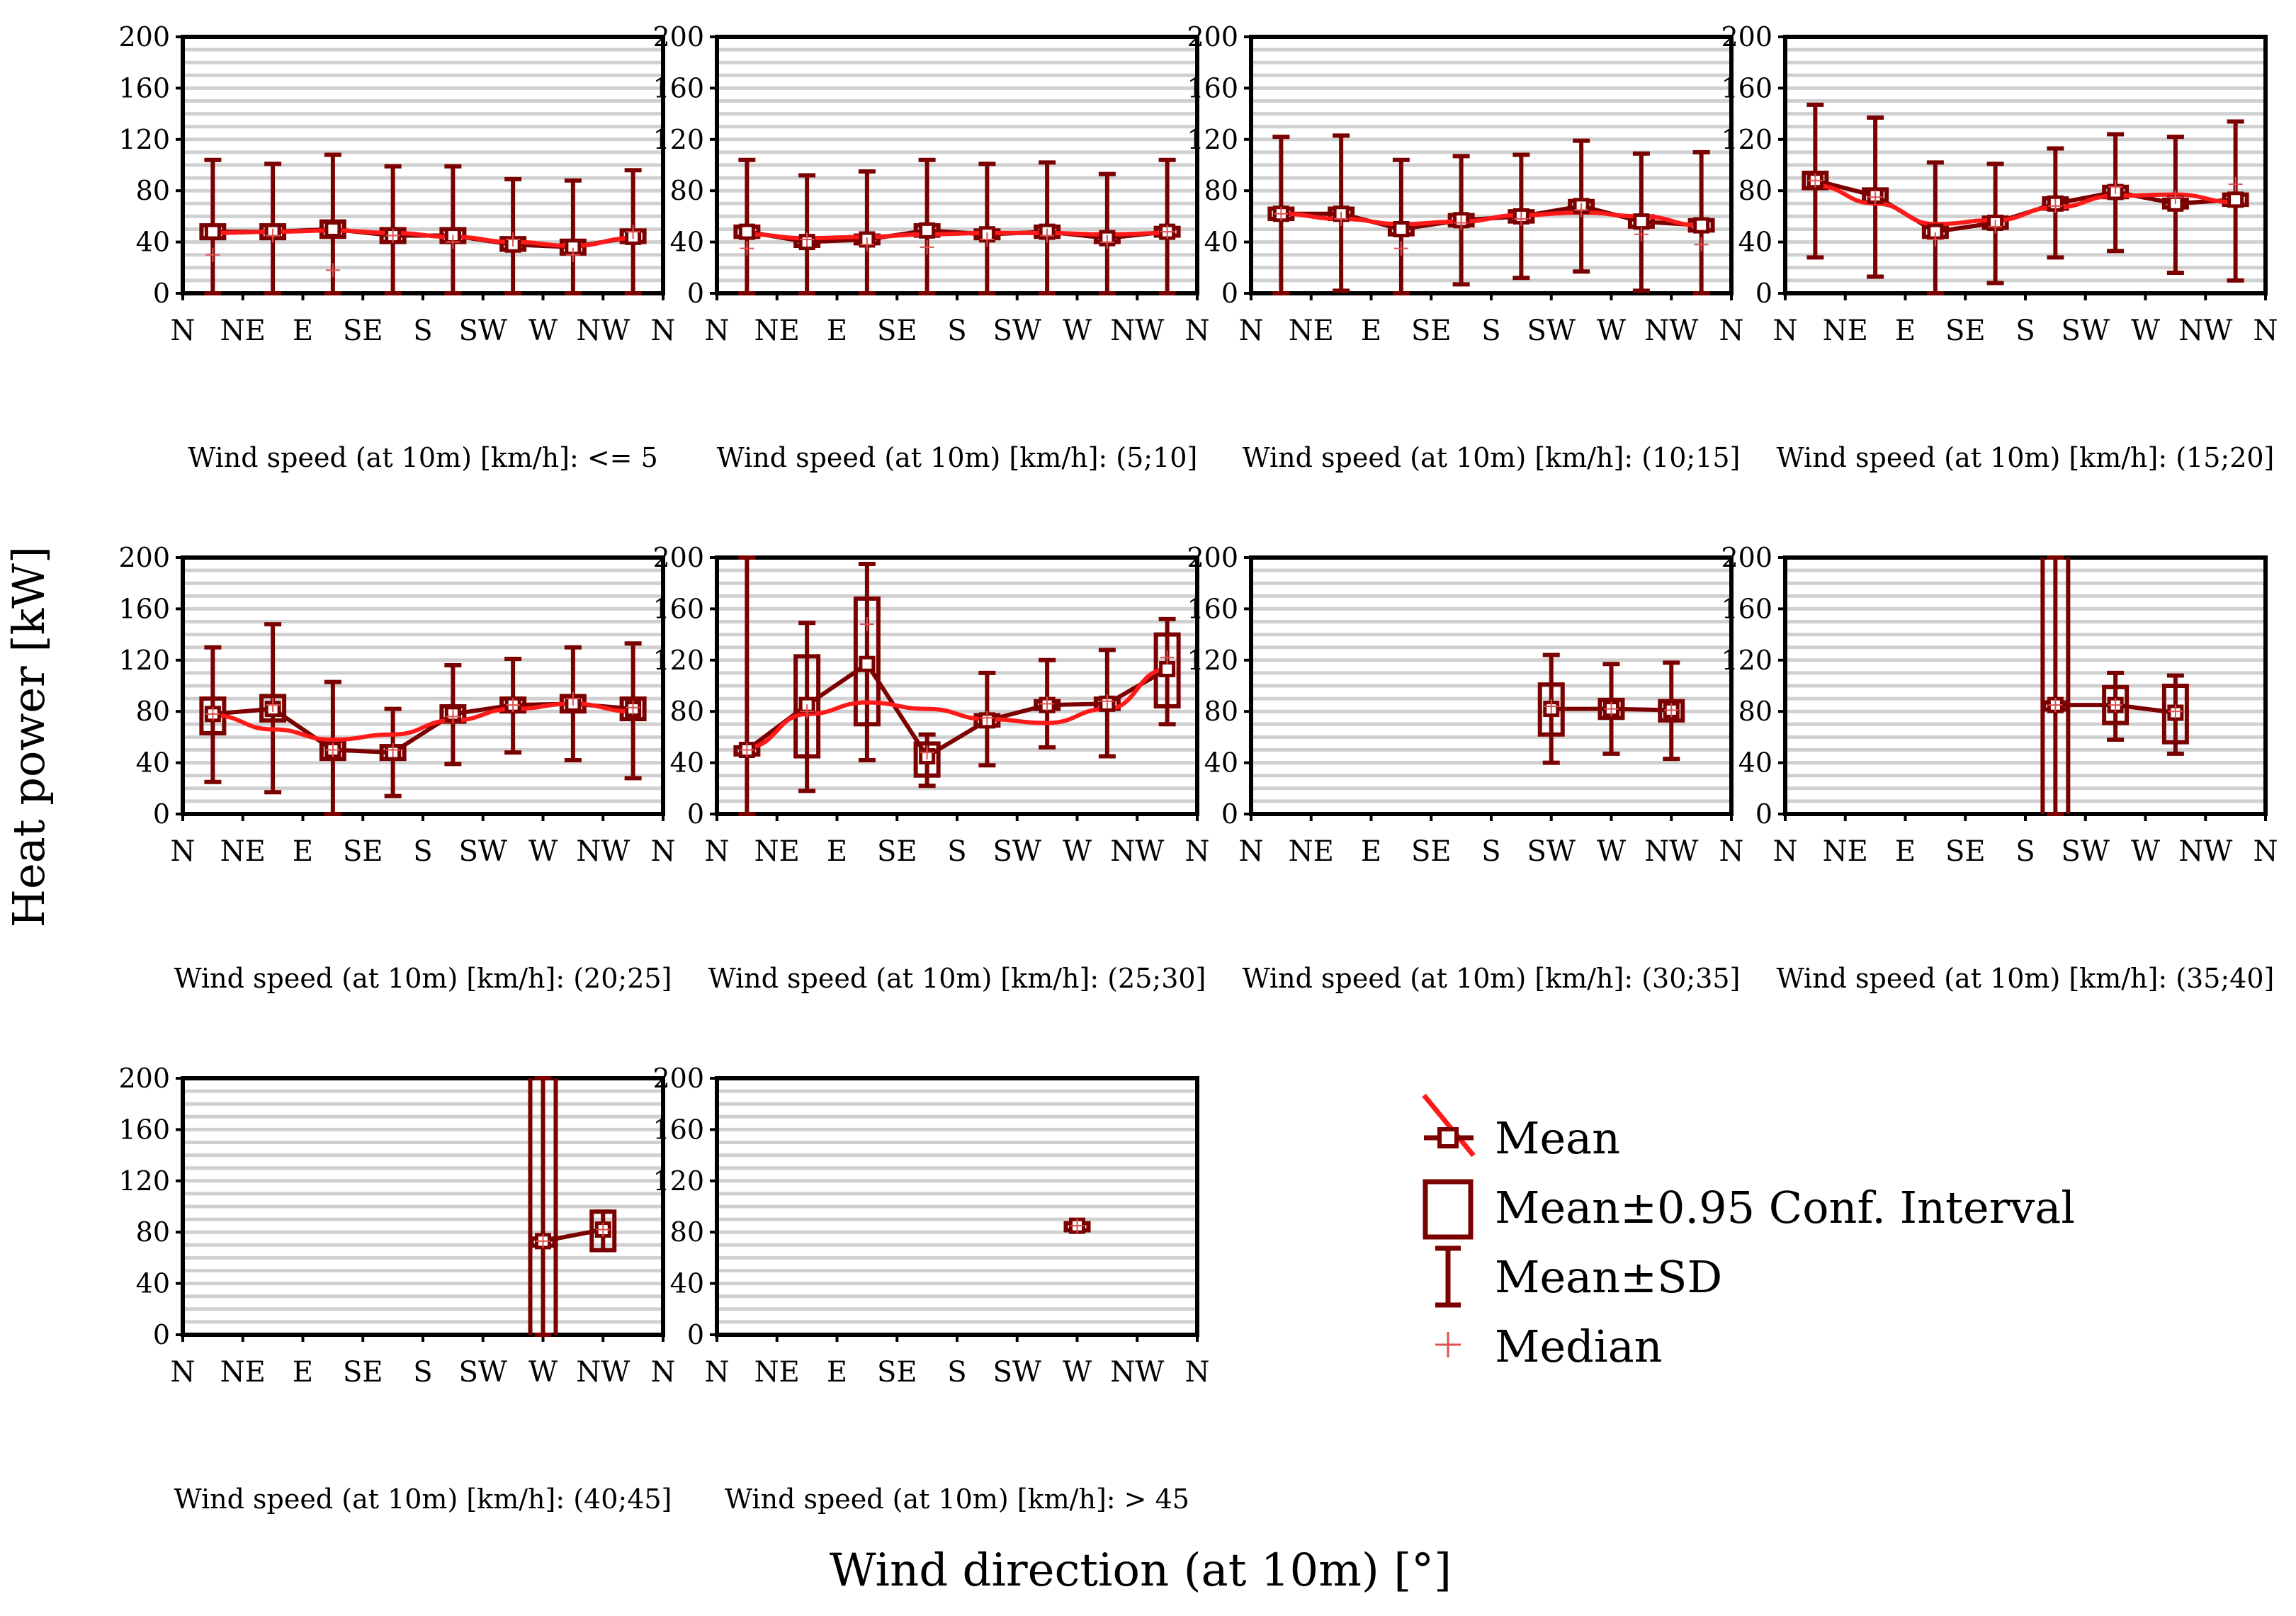 The height and width of the screenshot is (1616, 2296). I want to click on panel-label: Wind speed (at 10m) [km/h]: (20;25], so click(423, 978).